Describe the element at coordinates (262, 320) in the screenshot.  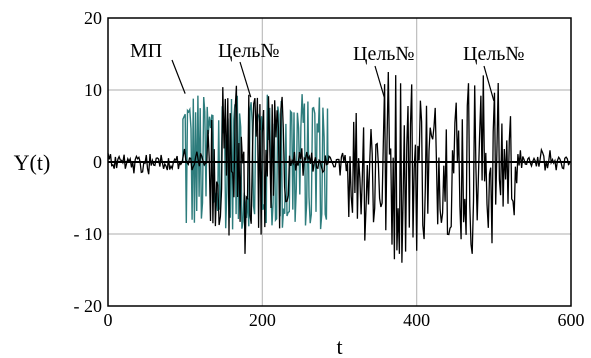
I see `x-tick-label: 200` at that location.